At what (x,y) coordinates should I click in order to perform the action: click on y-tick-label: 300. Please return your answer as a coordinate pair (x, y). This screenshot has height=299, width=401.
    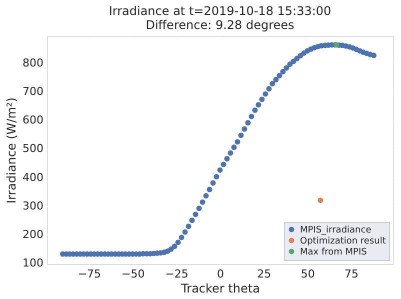
    Looking at the image, I should click on (33, 205).